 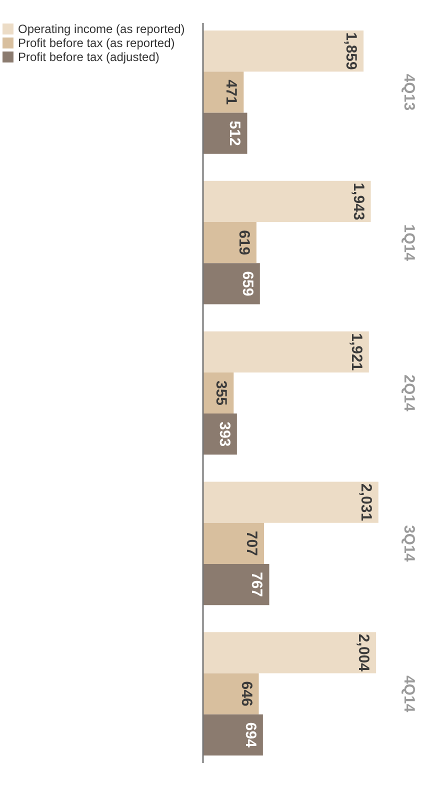 I want to click on data-label: 707, so click(x=251, y=543).